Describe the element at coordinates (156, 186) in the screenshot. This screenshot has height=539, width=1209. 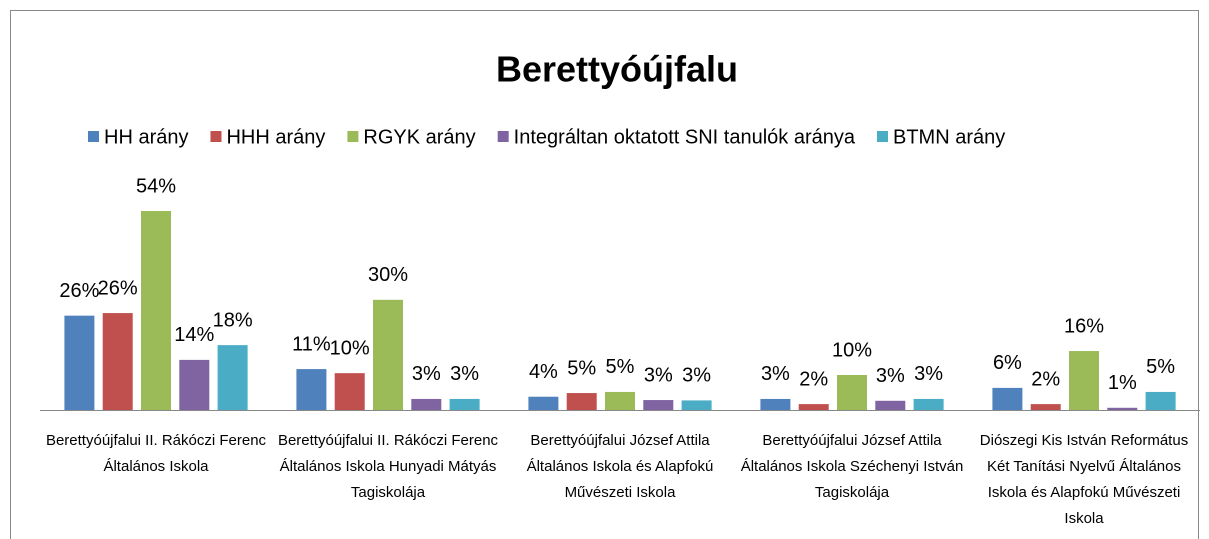
I see `data-label: 54%` at that location.